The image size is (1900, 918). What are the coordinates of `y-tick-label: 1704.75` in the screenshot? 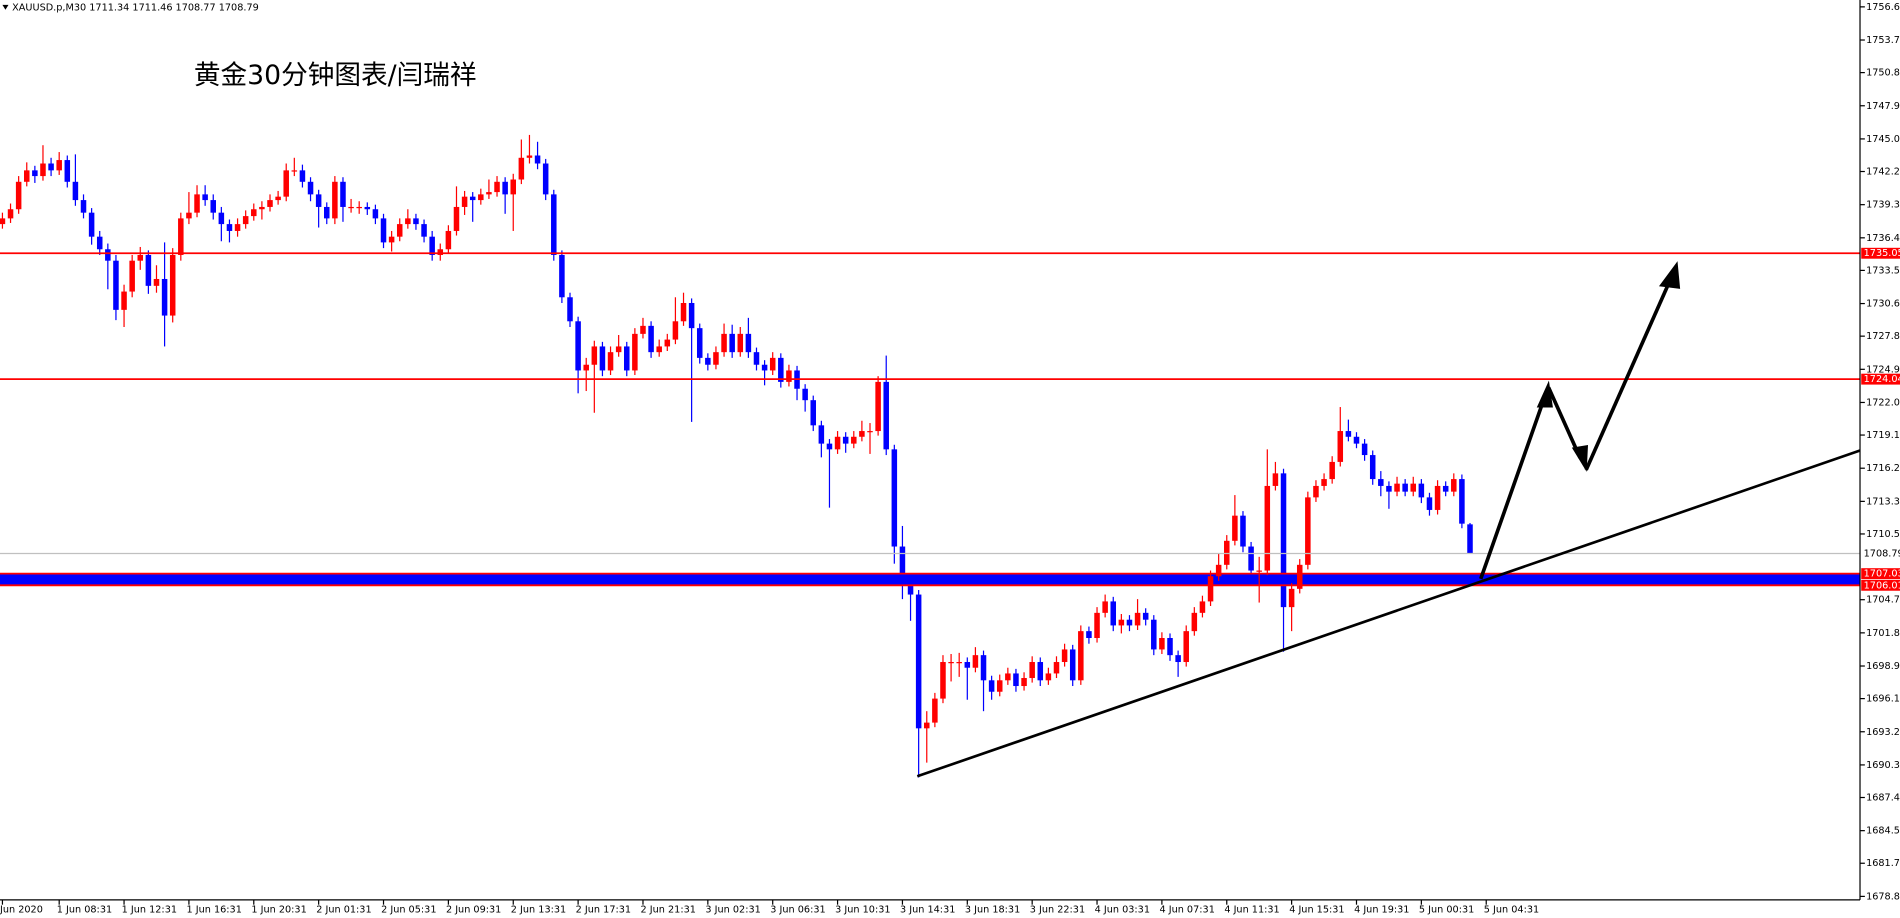 It's located at (1883, 600).